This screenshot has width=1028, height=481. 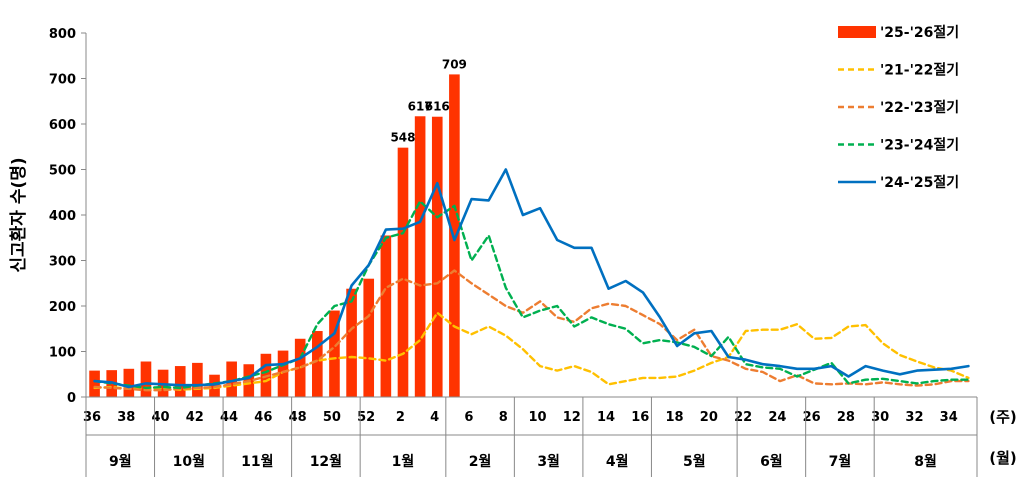 I want to click on y-tick-label: 100, so click(x=62, y=353).